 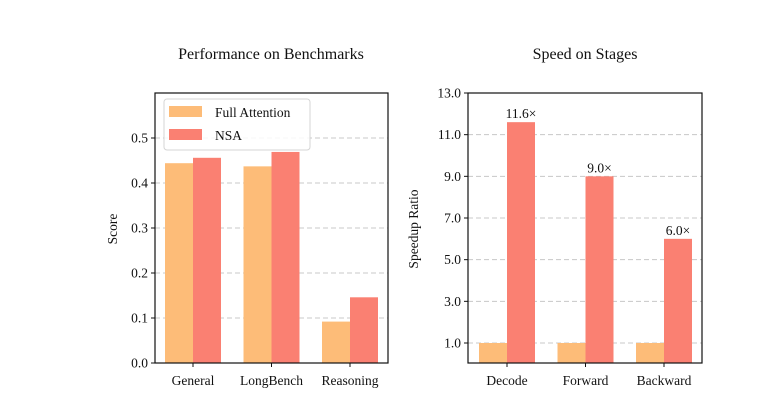 I want to click on bar-nsa-reasoning, so click(x=364, y=330).